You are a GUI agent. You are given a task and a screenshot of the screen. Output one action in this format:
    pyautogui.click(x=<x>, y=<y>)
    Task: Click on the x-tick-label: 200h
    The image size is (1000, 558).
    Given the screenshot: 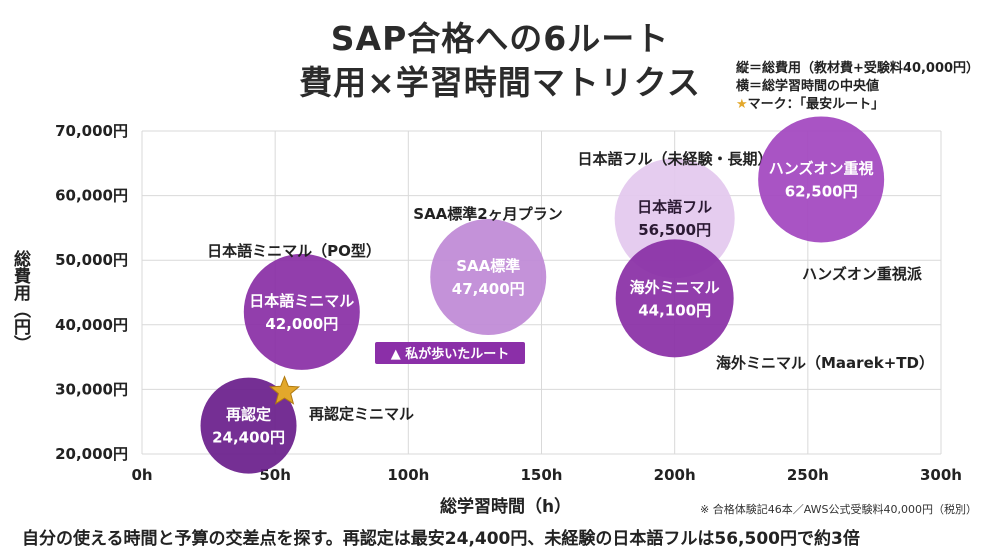 What is the action you would take?
    pyautogui.click(x=675, y=475)
    